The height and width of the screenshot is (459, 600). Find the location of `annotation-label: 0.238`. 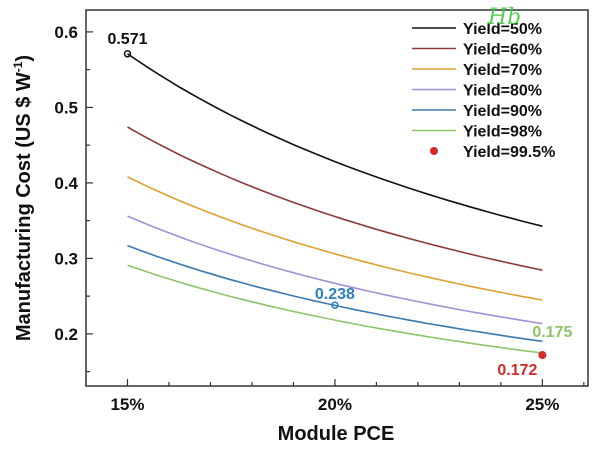

annotation-label: 0.238 is located at coordinates (335, 294).